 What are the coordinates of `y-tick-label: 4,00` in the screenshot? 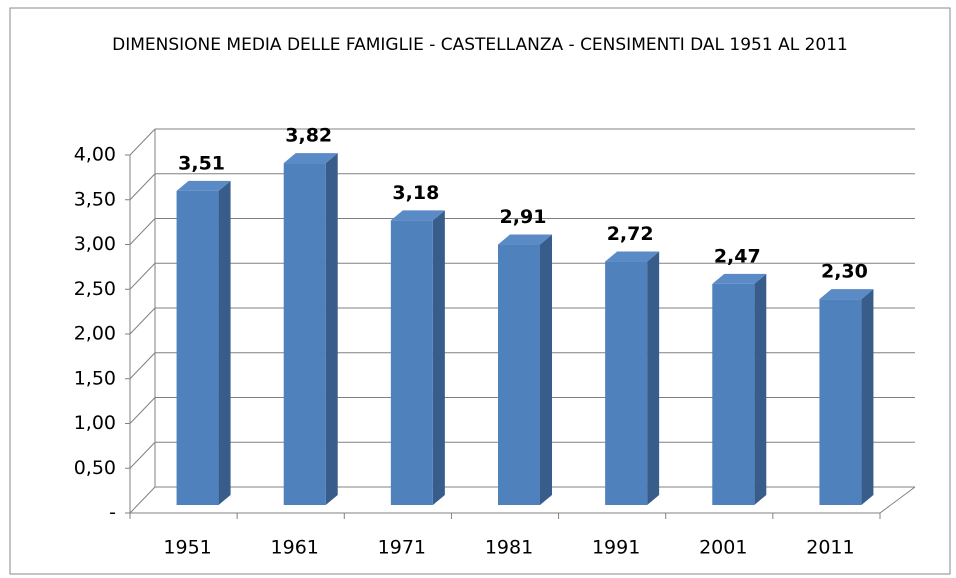 It's located at (95, 155).